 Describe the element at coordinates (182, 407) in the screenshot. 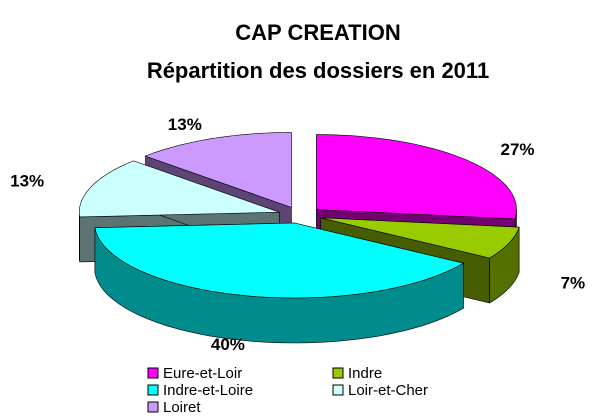

I see `legend-label: Loiret` at that location.